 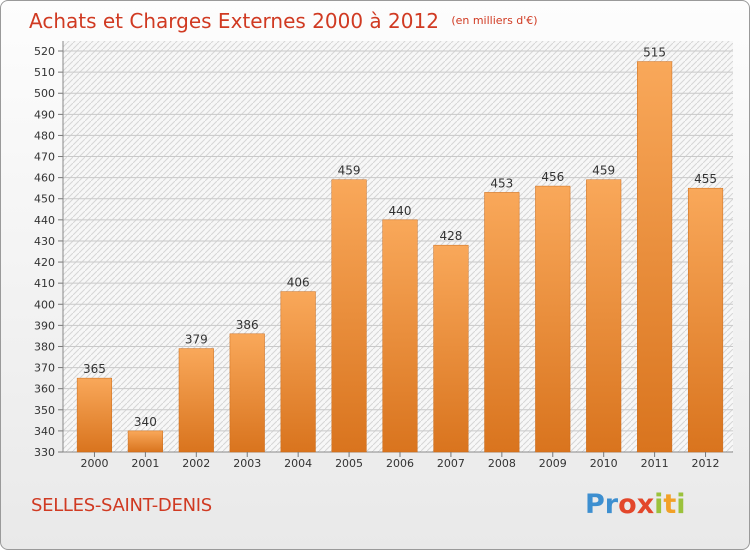 What do you see at coordinates (44, 241) in the screenshot?
I see `y-tick-label: 430` at bounding box center [44, 241].